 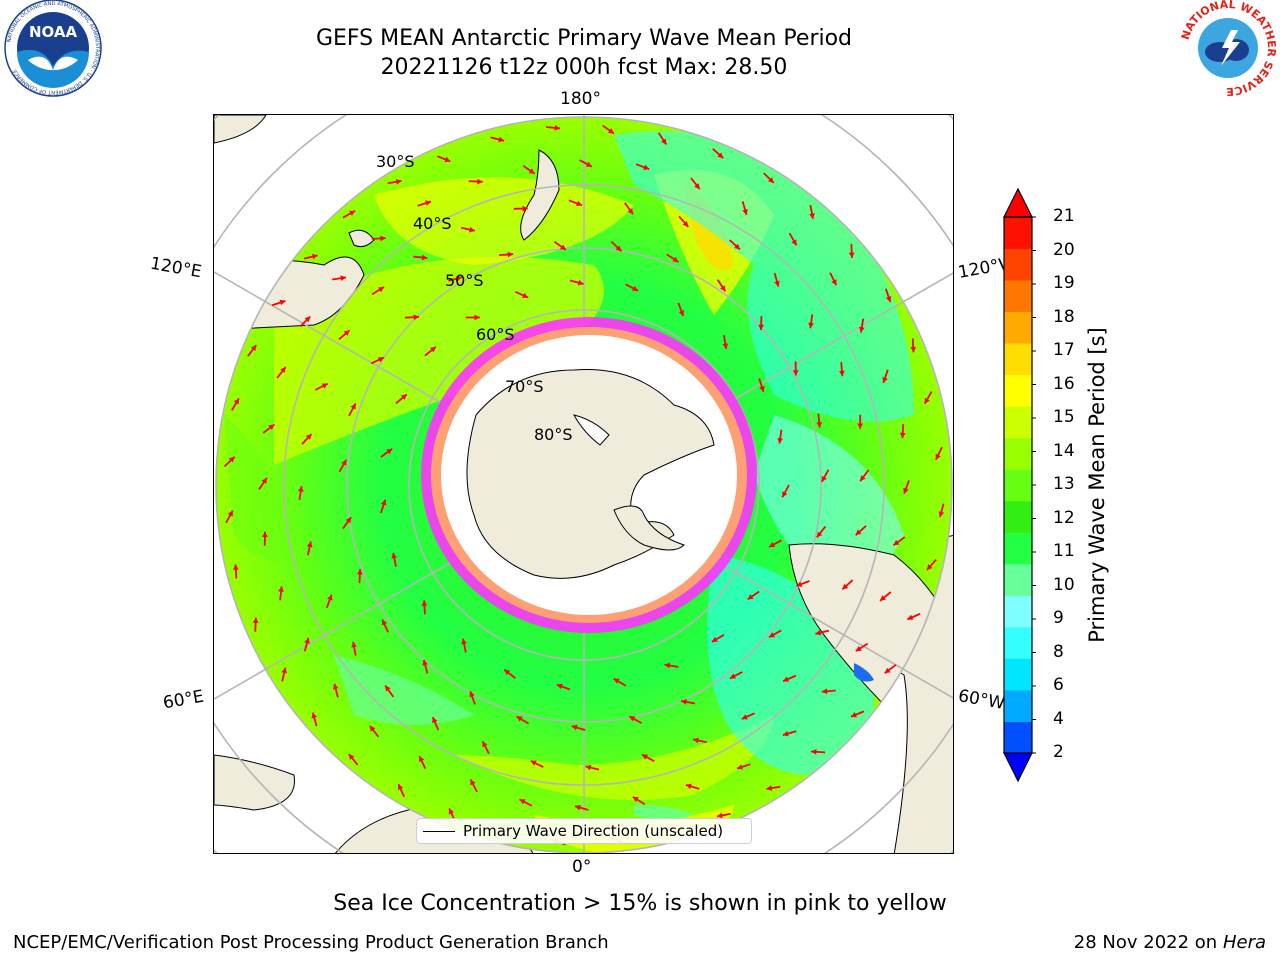 What do you see at coordinates (1018, 202) in the screenshot?
I see `colorbar-over-arrow` at bounding box center [1018, 202].